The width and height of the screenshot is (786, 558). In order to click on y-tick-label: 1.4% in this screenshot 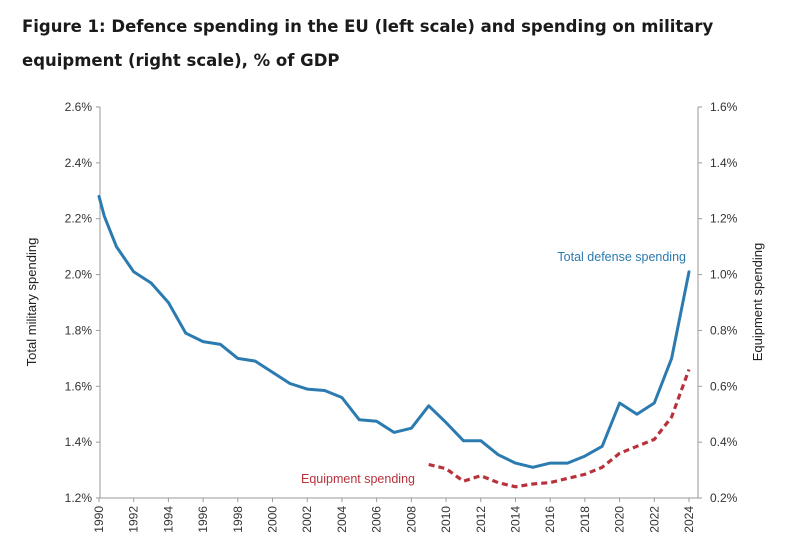, I will do `click(79, 442)`.